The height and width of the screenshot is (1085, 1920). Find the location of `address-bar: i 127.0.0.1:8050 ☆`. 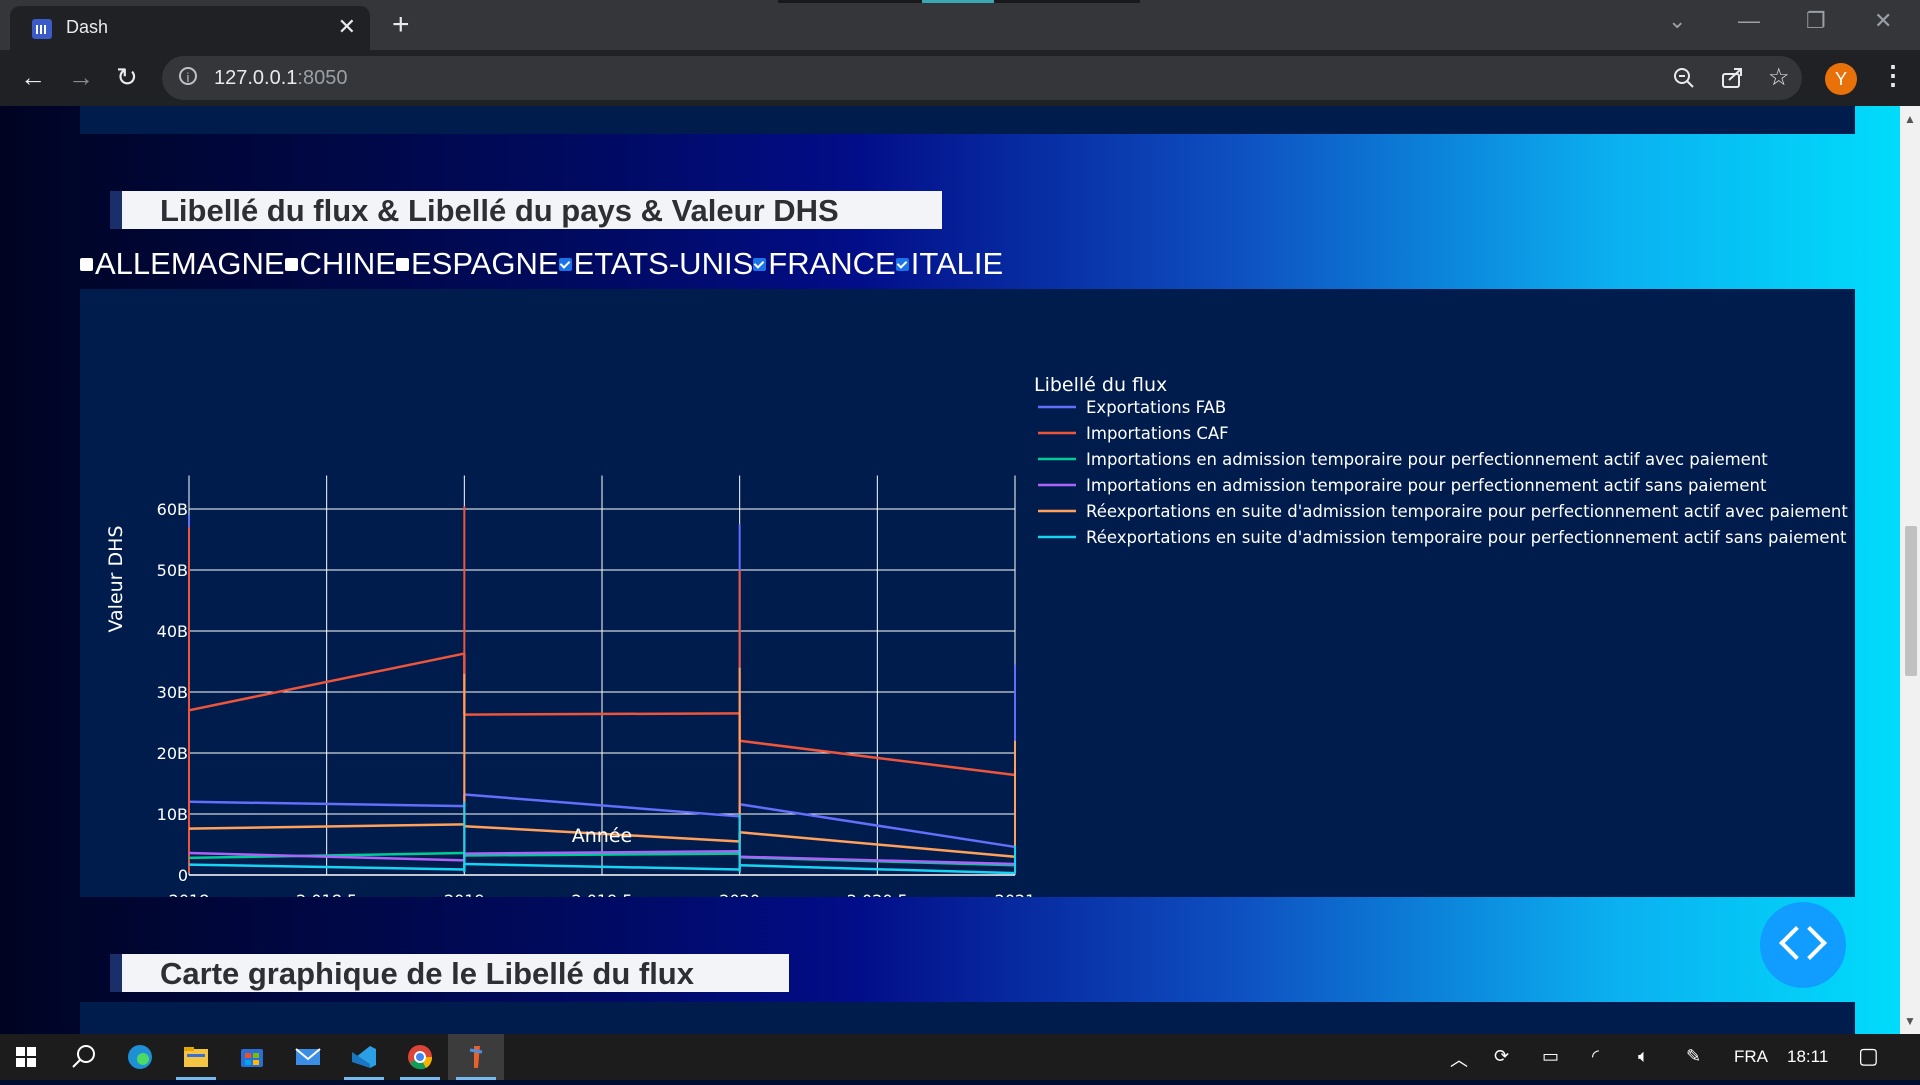

address-bar: i 127.0.0.1:8050 ☆ is located at coordinates (982, 78).